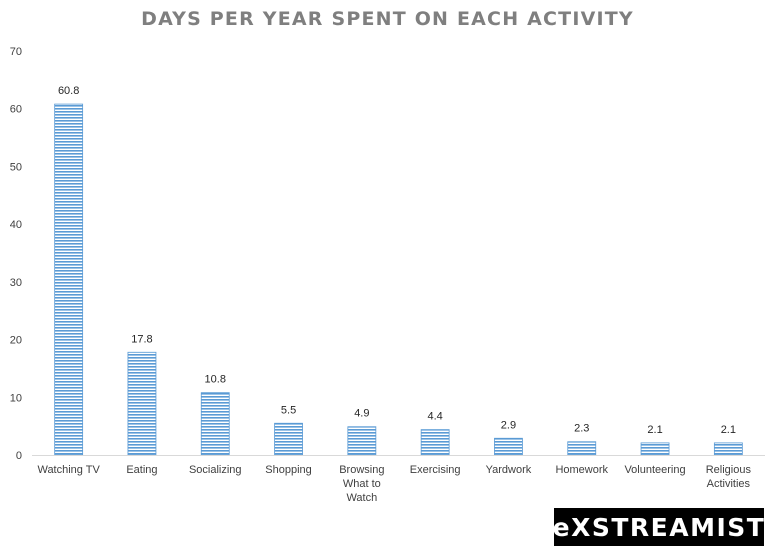  What do you see at coordinates (658, 527) in the screenshot?
I see `exstreamist-logo: eXSTREAMIST` at bounding box center [658, 527].